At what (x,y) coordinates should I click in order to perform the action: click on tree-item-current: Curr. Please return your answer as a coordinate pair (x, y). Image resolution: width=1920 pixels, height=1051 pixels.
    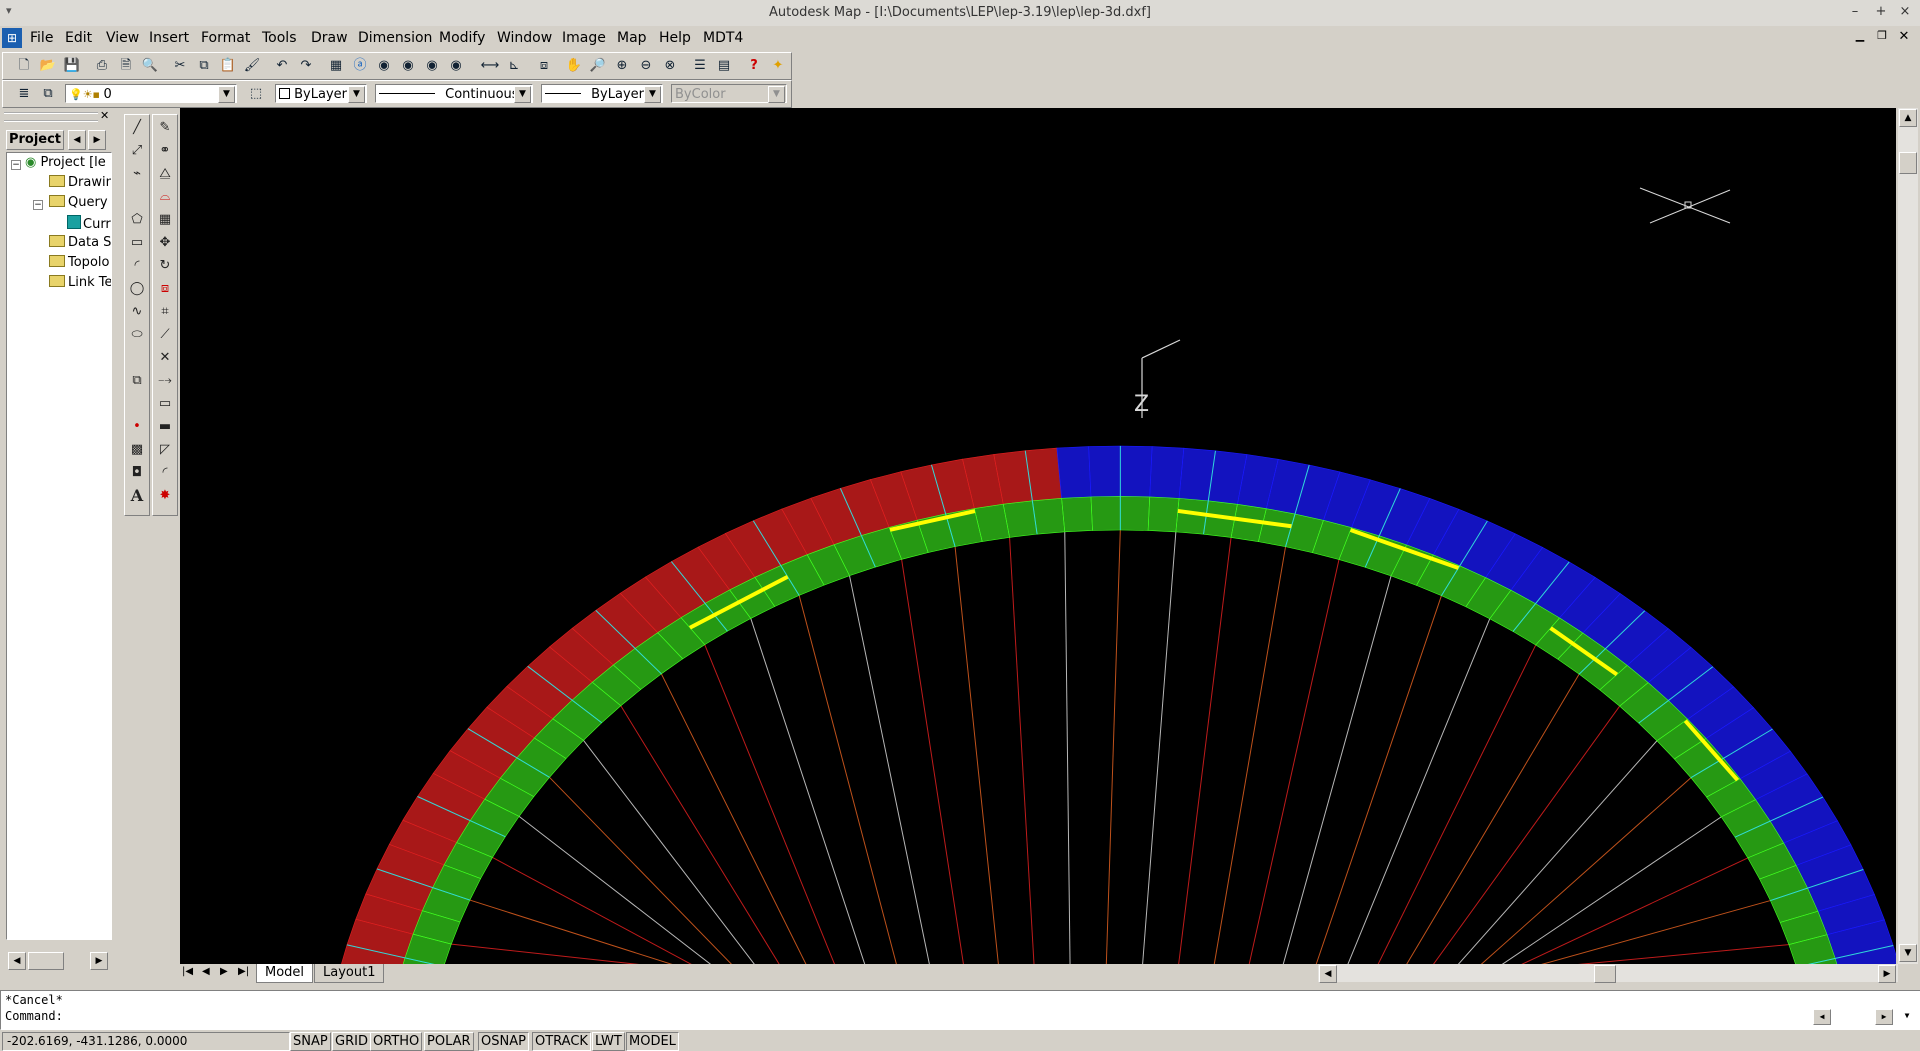
    Looking at the image, I should click on (89, 223).